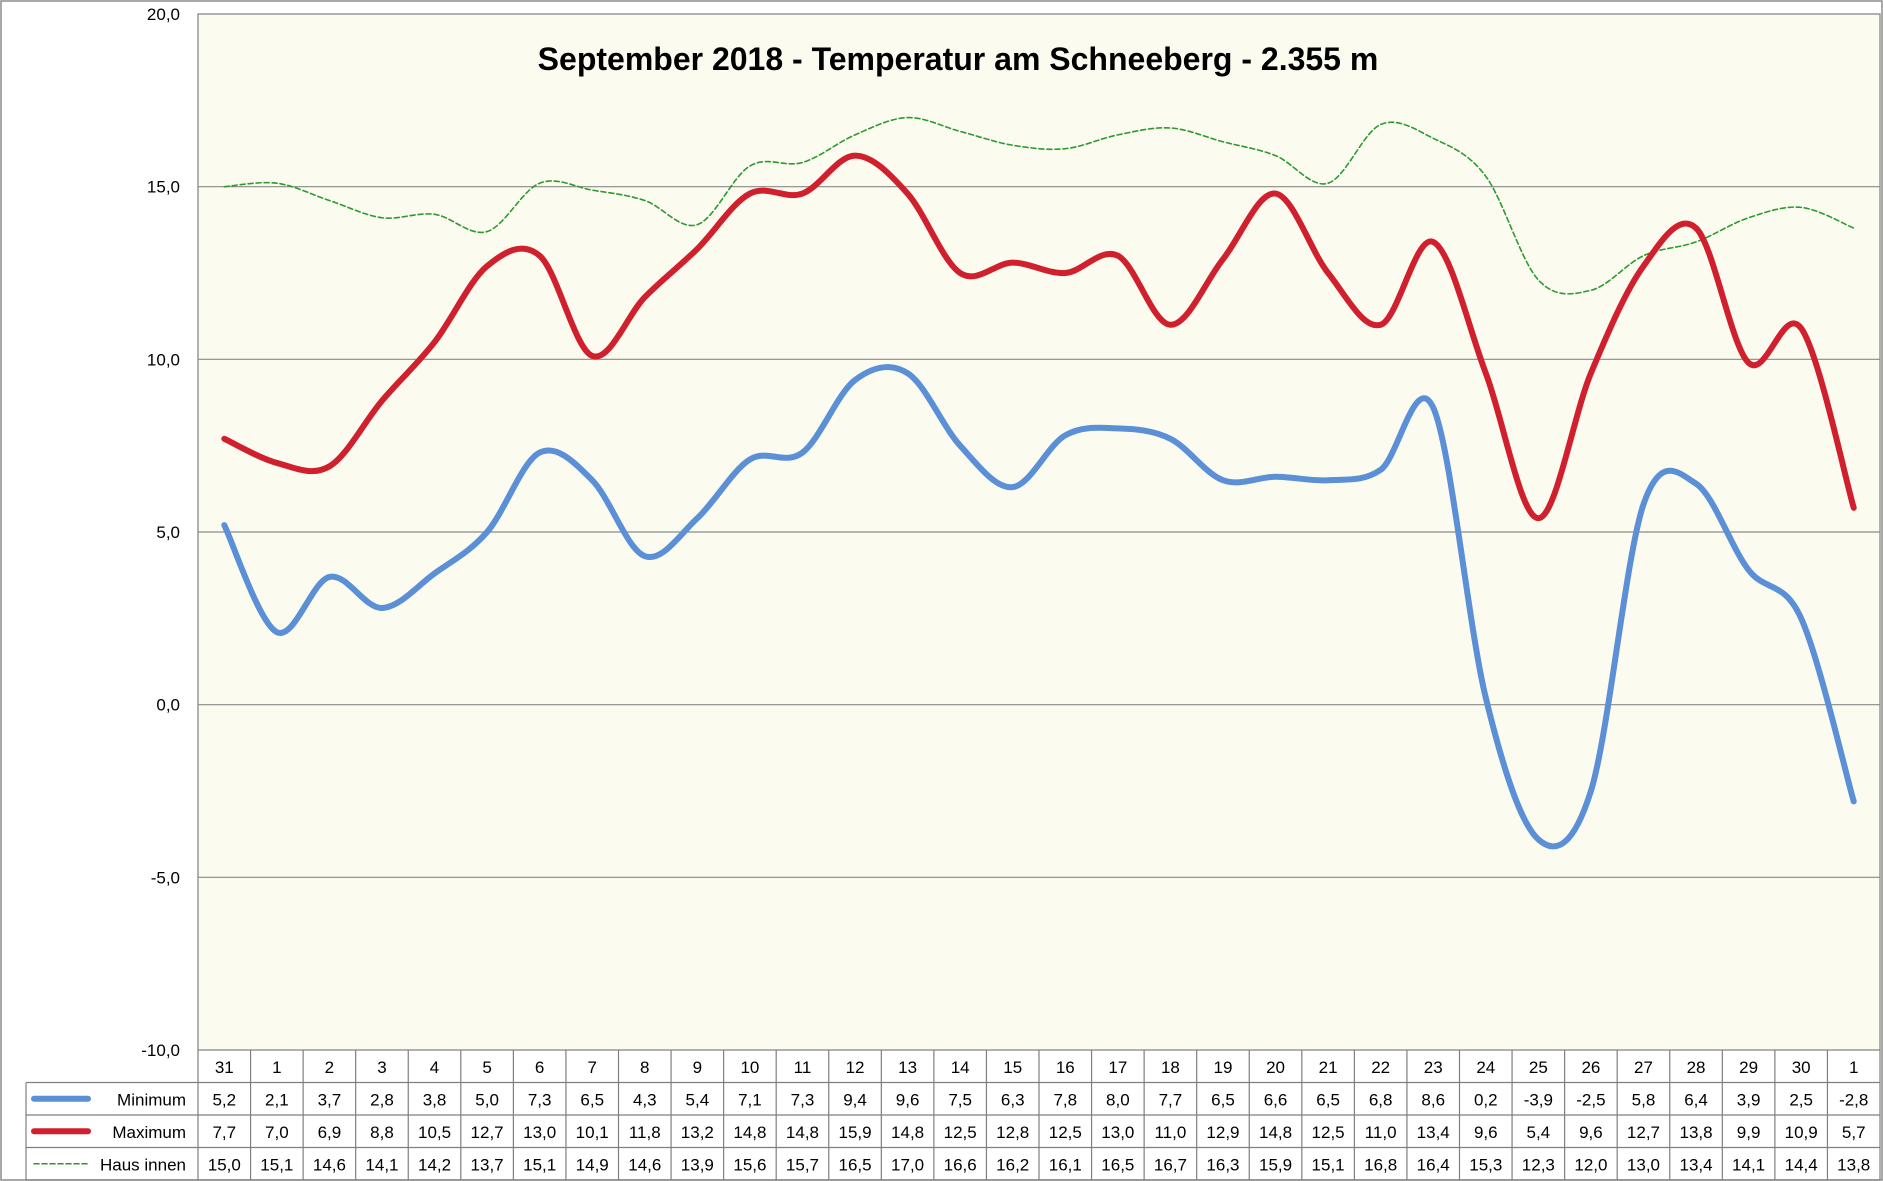  What do you see at coordinates (1749, 1132) in the screenshot?
I see `table-value-cell: 9,9` at bounding box center [1749, 1132].